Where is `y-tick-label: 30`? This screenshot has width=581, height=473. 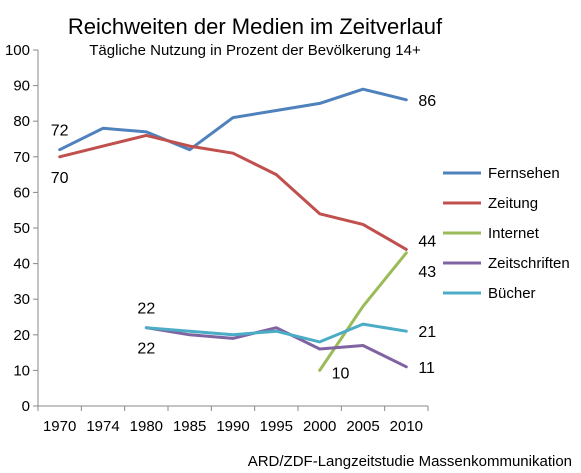 y-tick-label: 30 is located at coordinates (21, 299).